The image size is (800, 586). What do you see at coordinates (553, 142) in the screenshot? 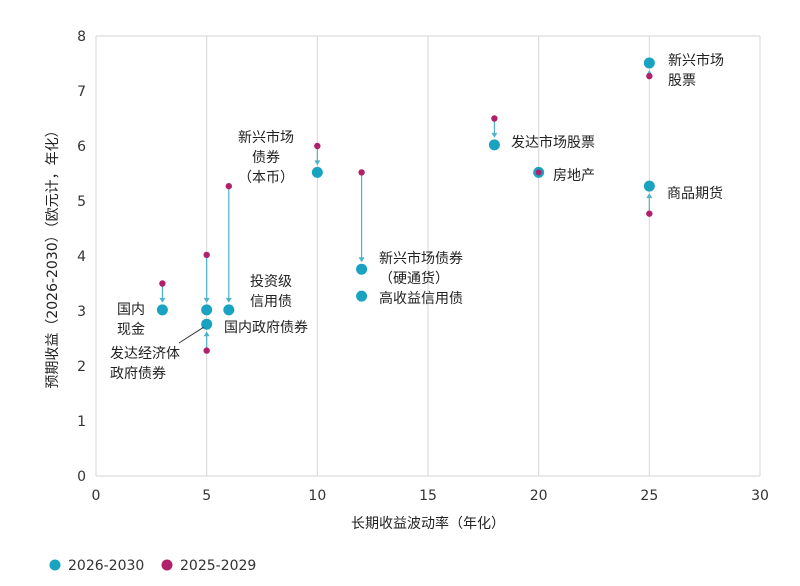
I see `label-dm-equity: 发达市场股票` at bounding box center [553, 142].